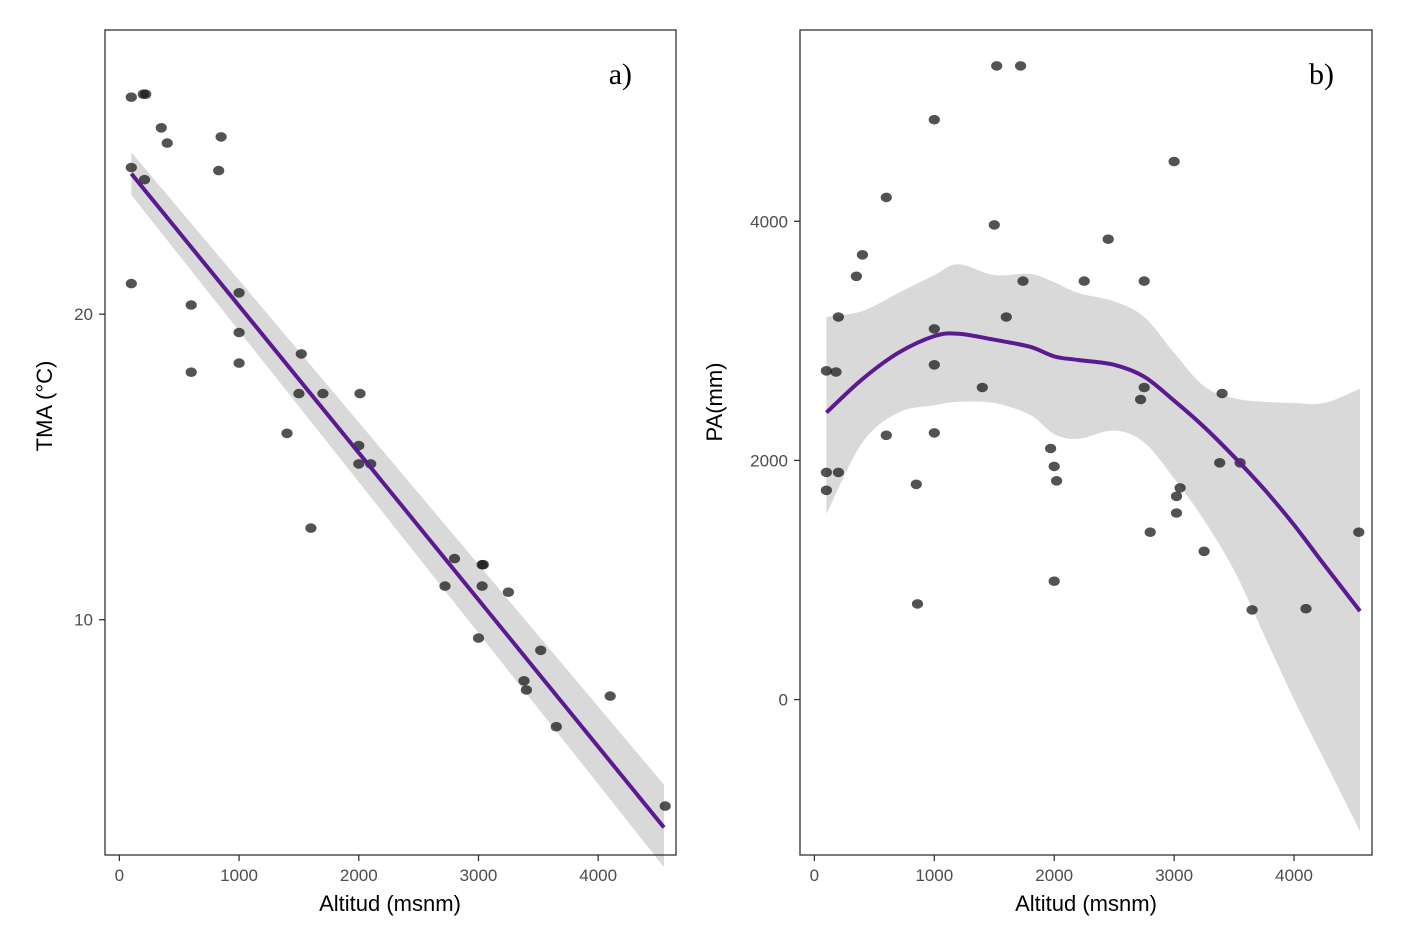 The width and height of the screenshot is (1407, 929). Describe the element at coordinates (1093, 472) in the screenshot. I see `panel-b-fit-line` at that location.